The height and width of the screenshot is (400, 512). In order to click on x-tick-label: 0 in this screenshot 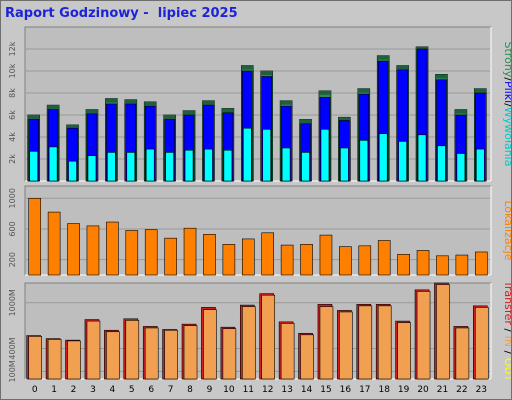, I will do `click(35, 390)`.